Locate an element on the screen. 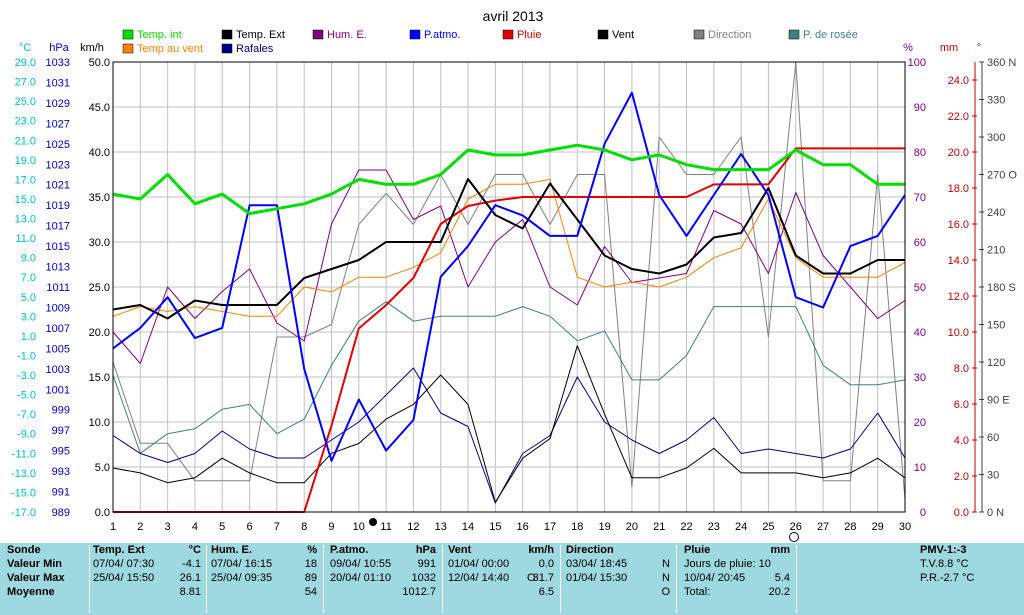 The height and width of the screenshot is (615, 1024). hum-max-val: 89 is located at coordinates (310, 578).